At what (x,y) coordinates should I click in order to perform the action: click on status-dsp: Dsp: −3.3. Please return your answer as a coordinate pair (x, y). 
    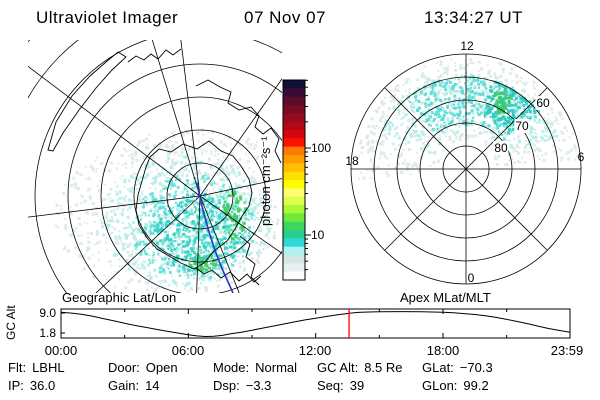
    Looking at the image, I should click on (242, 385).